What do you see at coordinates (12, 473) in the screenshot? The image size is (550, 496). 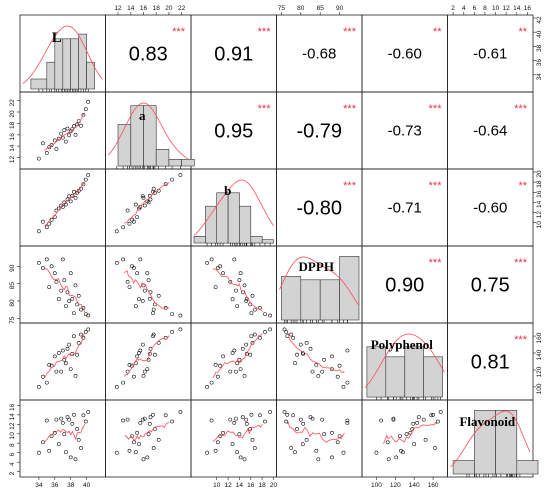 I see `tick-label-left-5-0: 2` at bounding box center [12, 473].